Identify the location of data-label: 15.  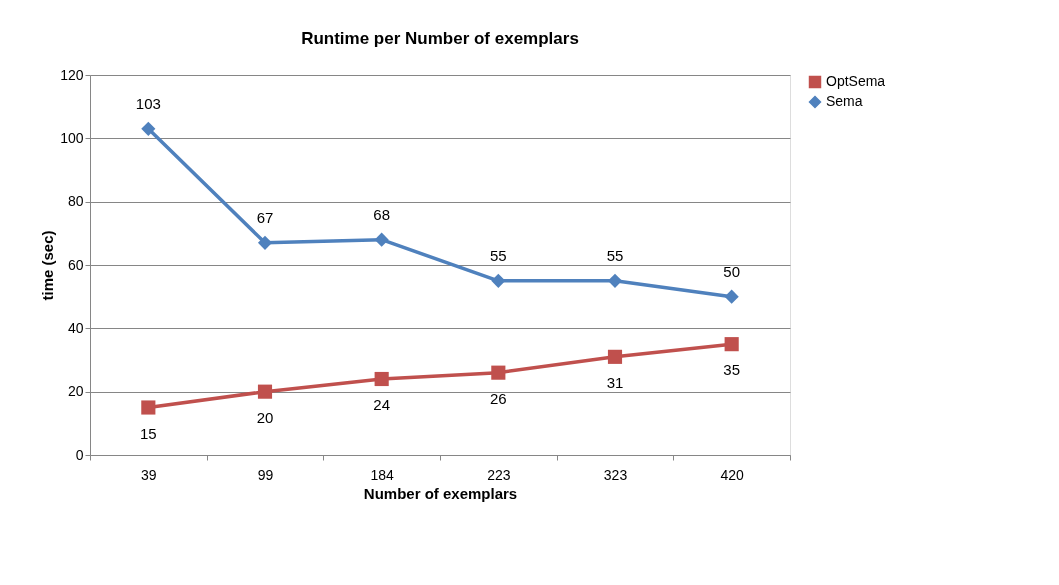
(148, 433).